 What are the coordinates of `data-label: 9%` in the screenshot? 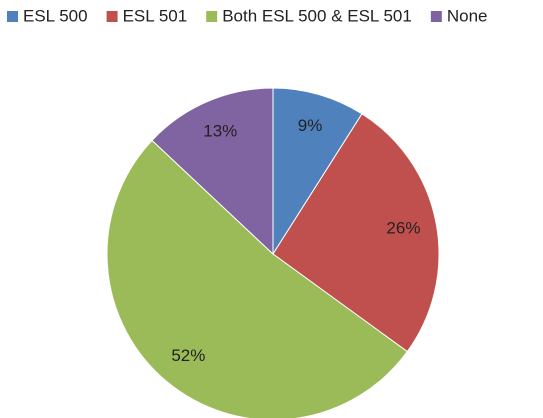 It's located at (310, 125).